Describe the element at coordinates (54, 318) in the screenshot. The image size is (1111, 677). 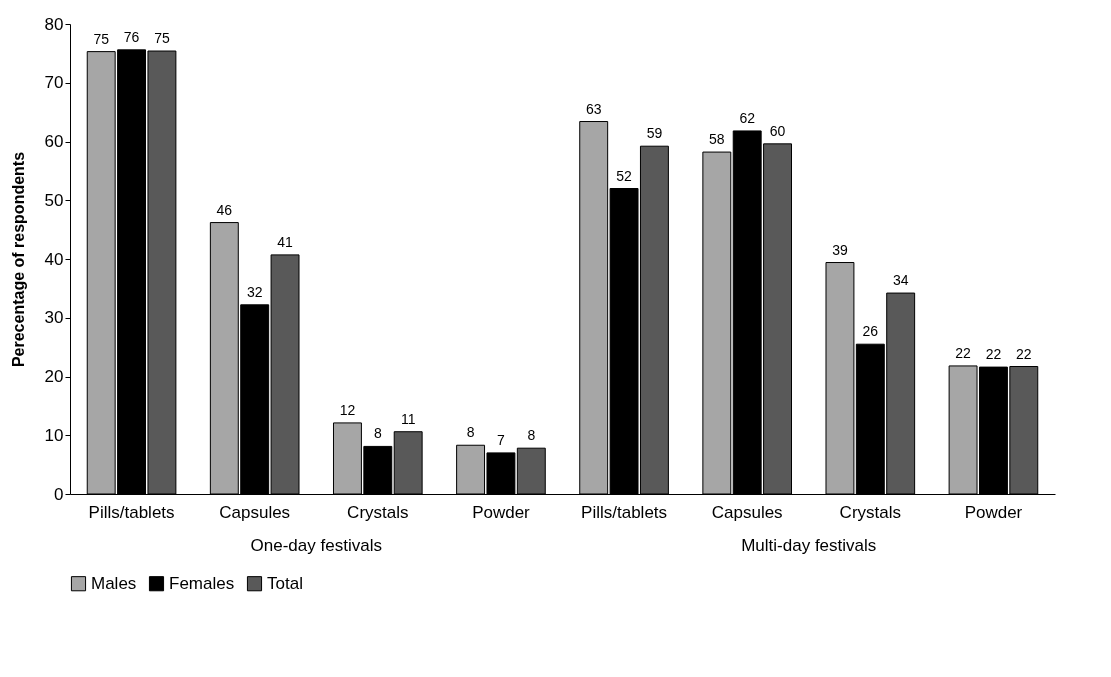
I see `y-tick-label: 30` at that location.